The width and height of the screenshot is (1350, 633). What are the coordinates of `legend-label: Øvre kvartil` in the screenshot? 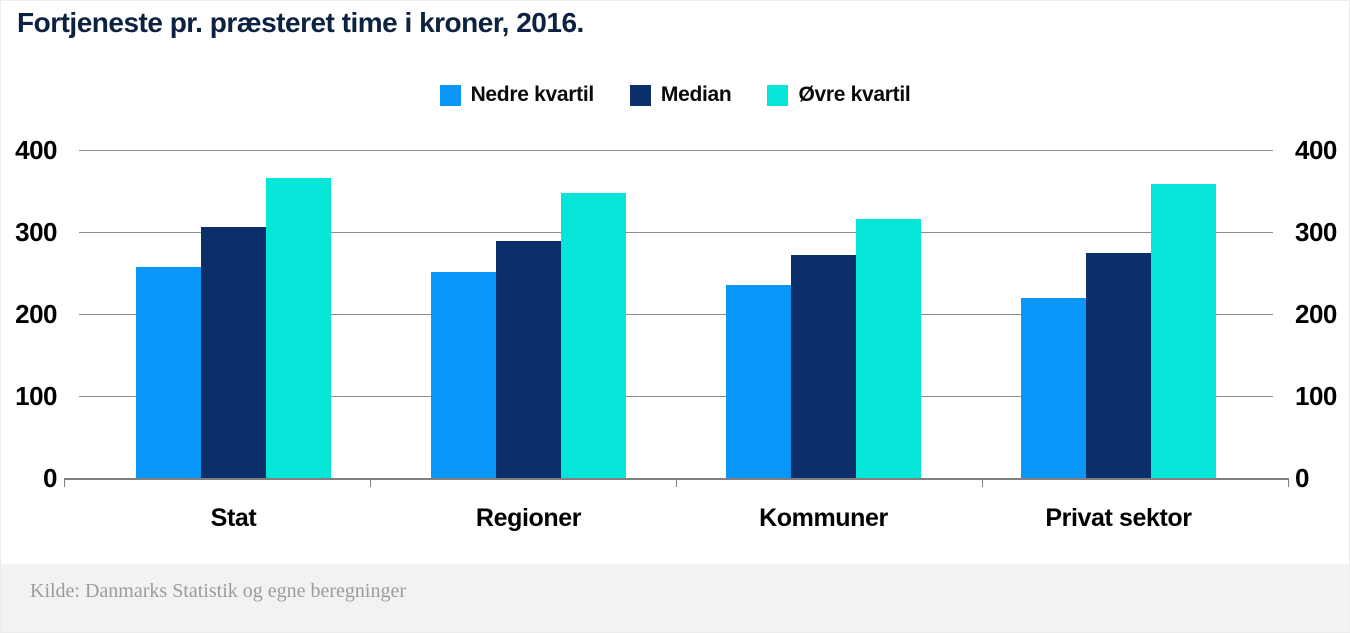 It's located at (854, 94).